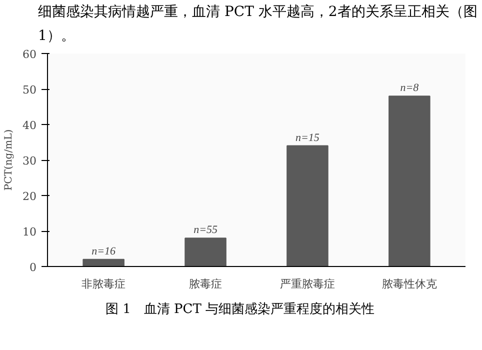  I want to click on y-tick-label: 40, so click(29, 125).